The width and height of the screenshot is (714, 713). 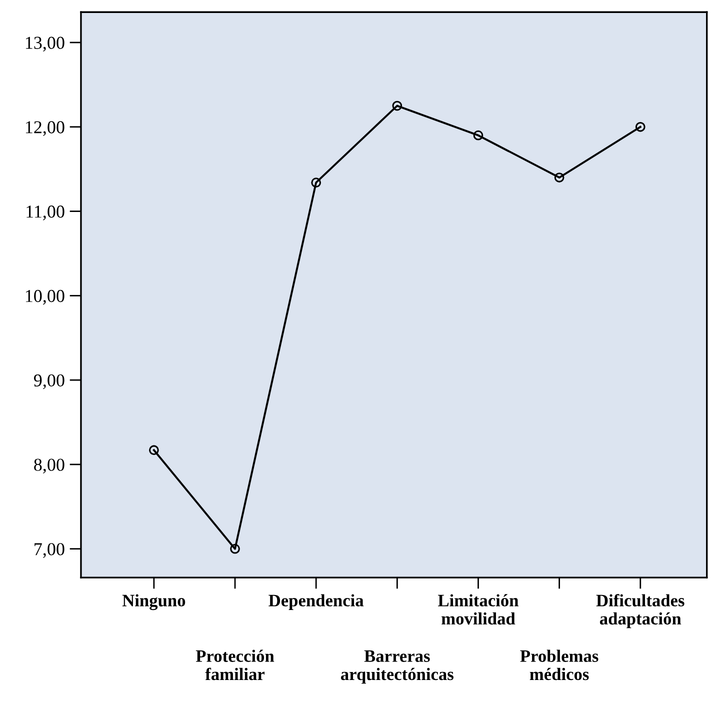 What do you see at coordinates (49, 382) in the screenshot?
I see `y-tick-label: 9,00` at bounding box center [49, 382].